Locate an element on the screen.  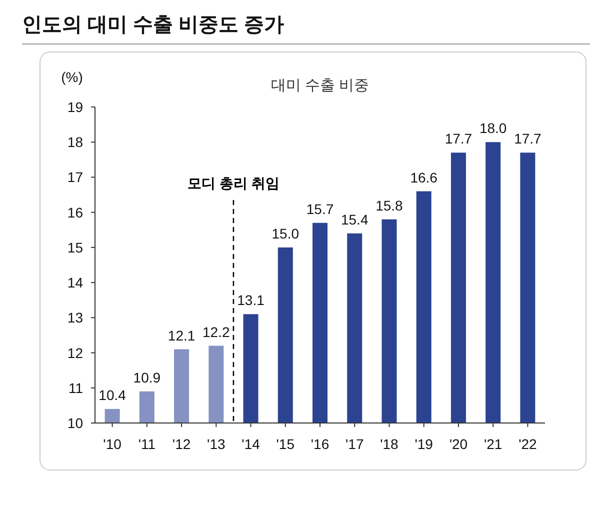
data-label: 10.9 is located at coordinates (147, 377).